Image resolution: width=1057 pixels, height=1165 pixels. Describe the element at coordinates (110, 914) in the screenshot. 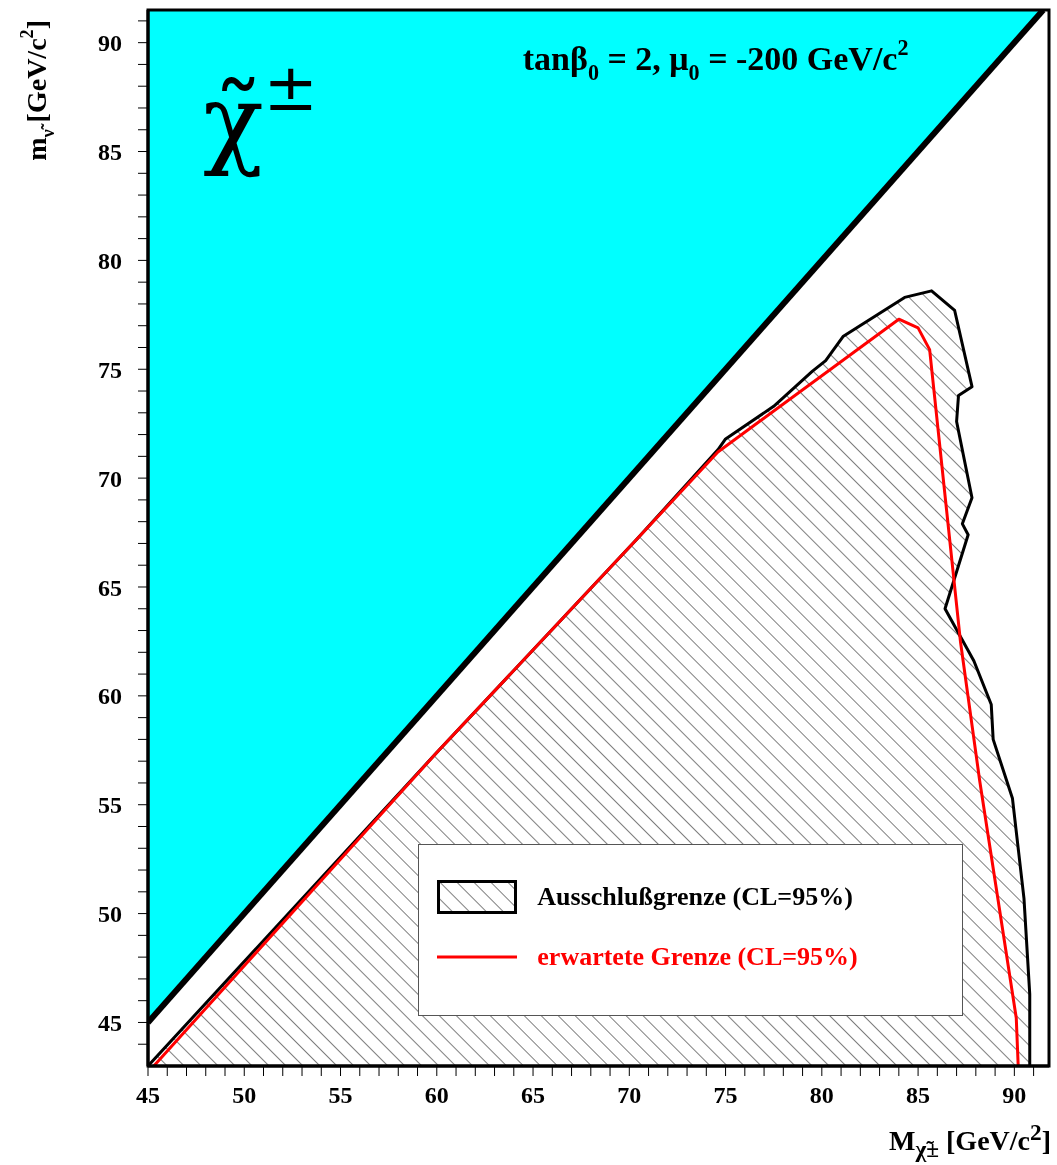

I see `y-tick-label: 50` at that location.